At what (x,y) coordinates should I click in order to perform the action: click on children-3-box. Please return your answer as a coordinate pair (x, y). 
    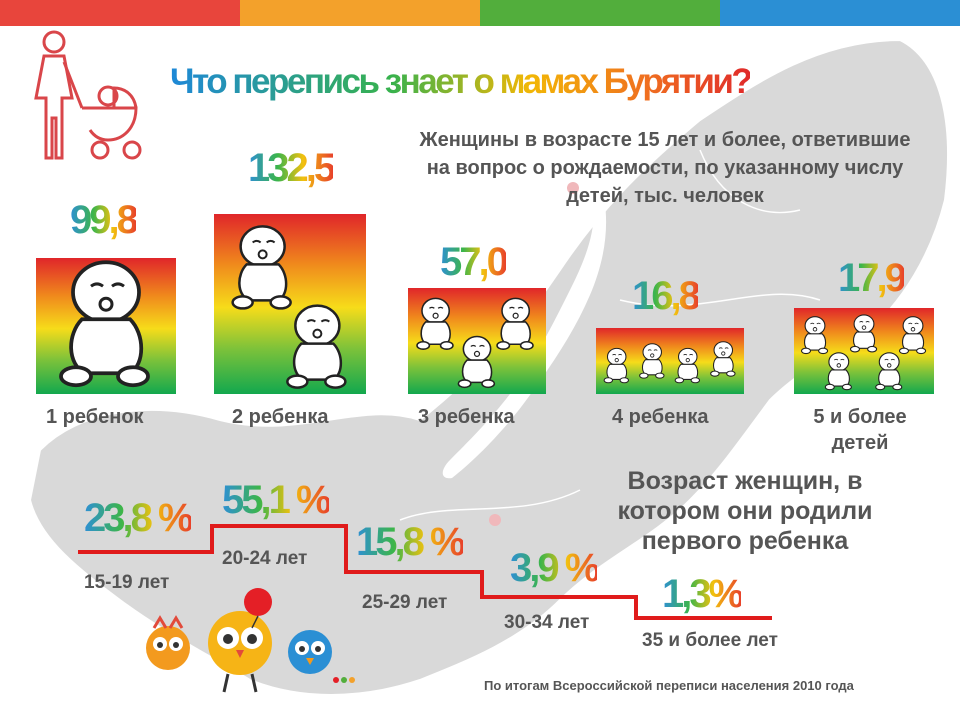
    Looking at the image, I should click on (477, 341).